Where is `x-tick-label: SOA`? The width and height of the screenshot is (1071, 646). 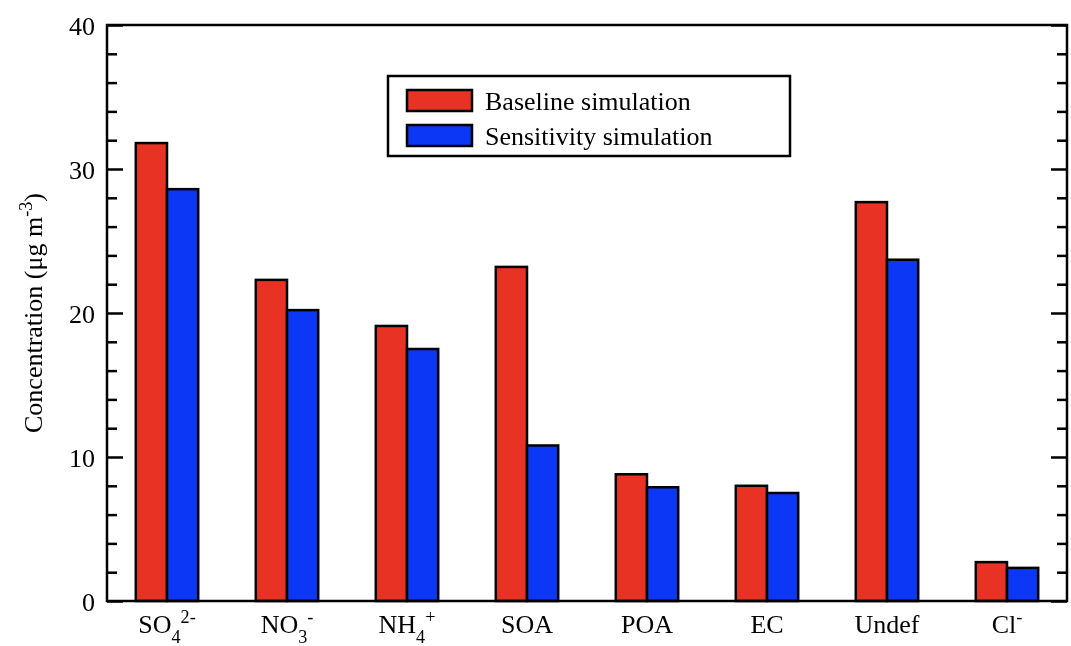
x-tick-label: SOA is located at coordinates (527, 624).